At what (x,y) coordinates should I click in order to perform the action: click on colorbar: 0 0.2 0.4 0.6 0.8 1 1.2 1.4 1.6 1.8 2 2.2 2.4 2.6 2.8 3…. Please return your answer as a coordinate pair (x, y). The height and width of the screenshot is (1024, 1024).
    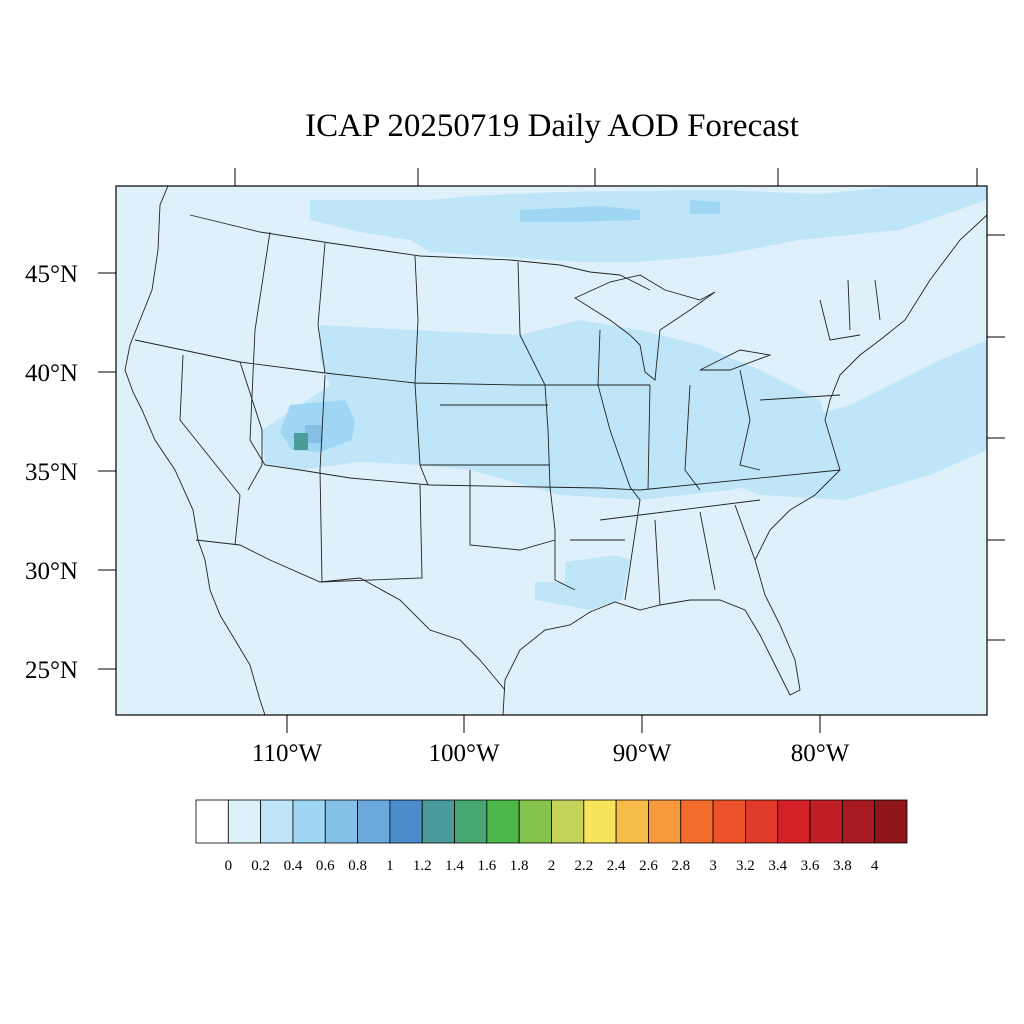
    Looking at the image, I should click on (551, 836).